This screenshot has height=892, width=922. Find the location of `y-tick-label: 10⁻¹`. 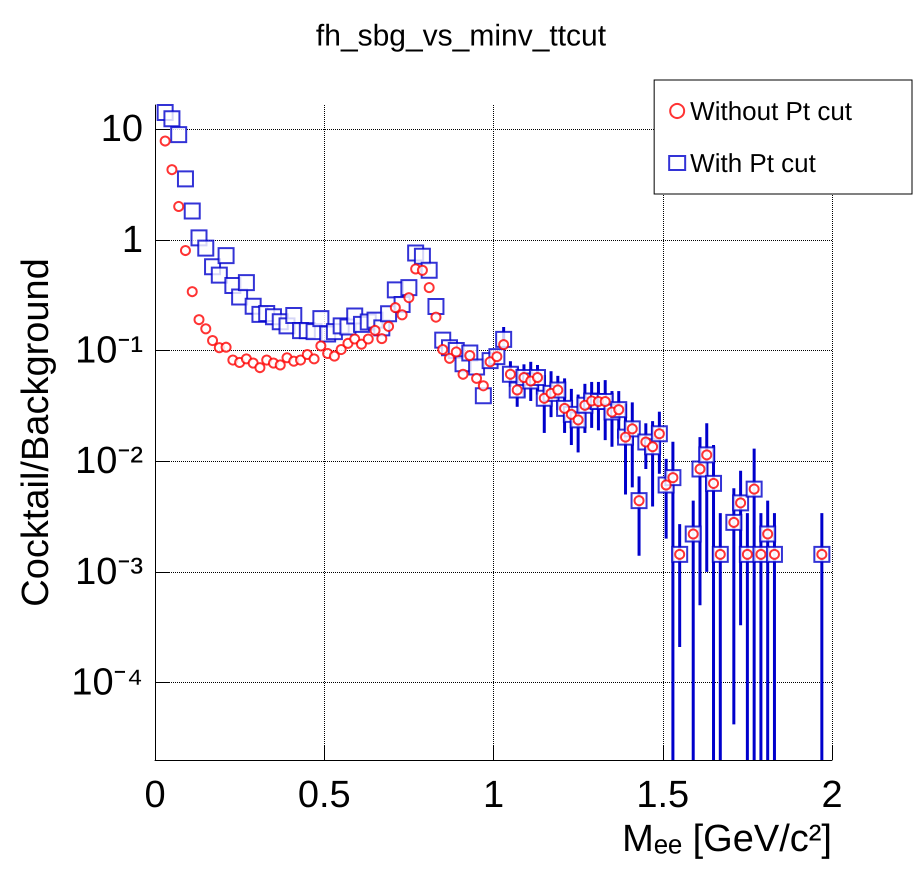

y-tick-label: 10⁻¹ is located at coordinates (109, 350).